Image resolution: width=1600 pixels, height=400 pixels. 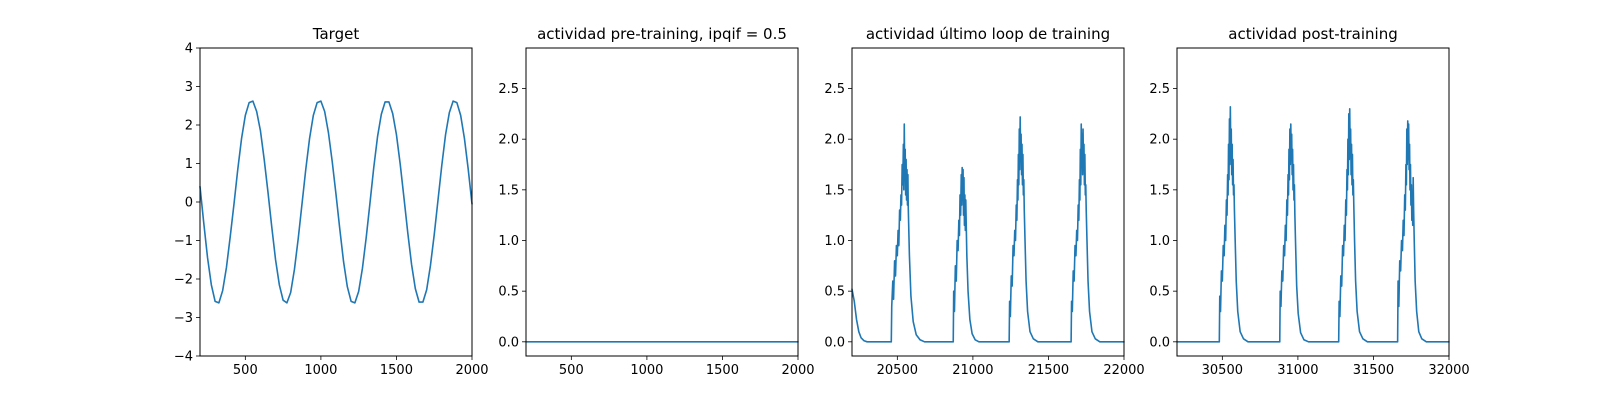 What do you see at coordinates (897, 370) in the screenshot?
I see `x-tick-label: 20500` at bounding box center [897, 370].